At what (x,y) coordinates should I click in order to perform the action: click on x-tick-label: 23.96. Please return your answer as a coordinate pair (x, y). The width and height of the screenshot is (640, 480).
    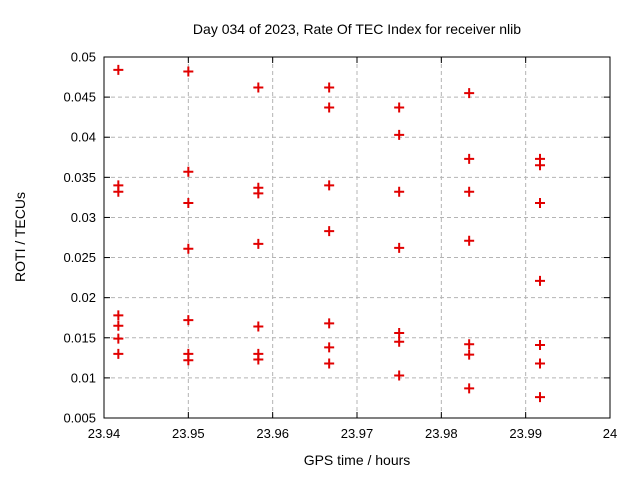
    Looking at the image, I should click on (272, 433).